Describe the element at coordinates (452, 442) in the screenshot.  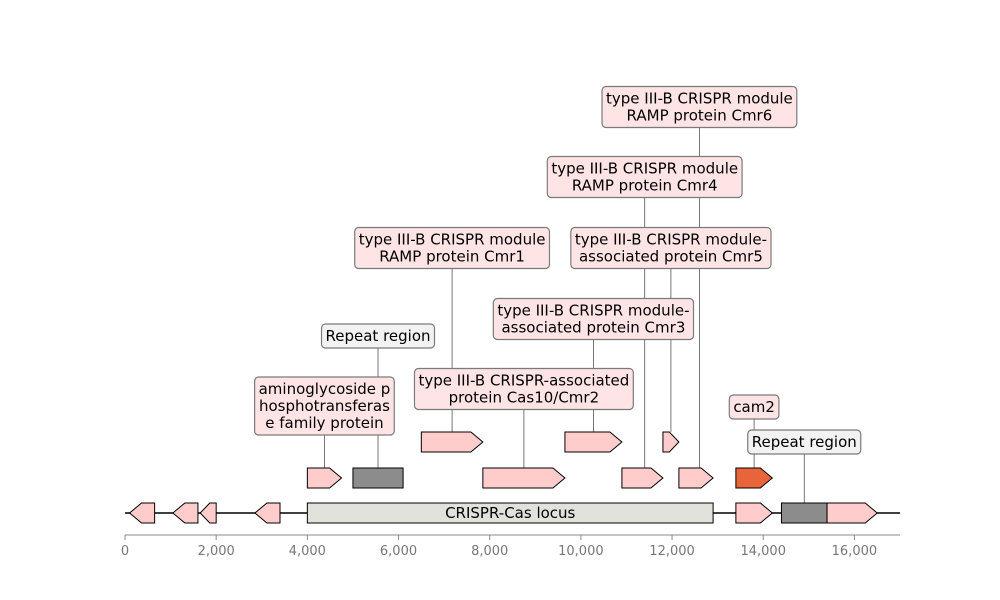
I see `feature-cmr1` at that location.